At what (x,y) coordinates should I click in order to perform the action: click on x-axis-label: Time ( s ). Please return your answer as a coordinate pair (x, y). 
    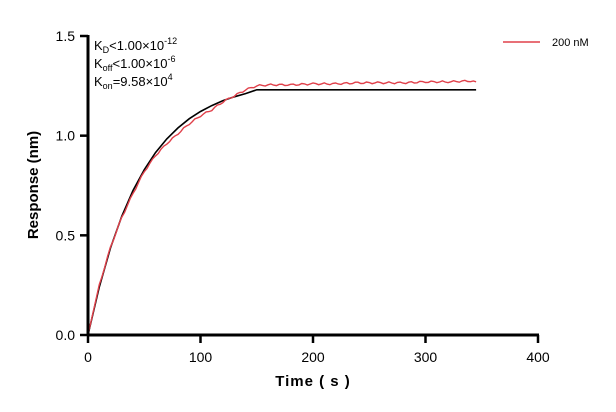
    Looking at the image, I should click on (313, 381).